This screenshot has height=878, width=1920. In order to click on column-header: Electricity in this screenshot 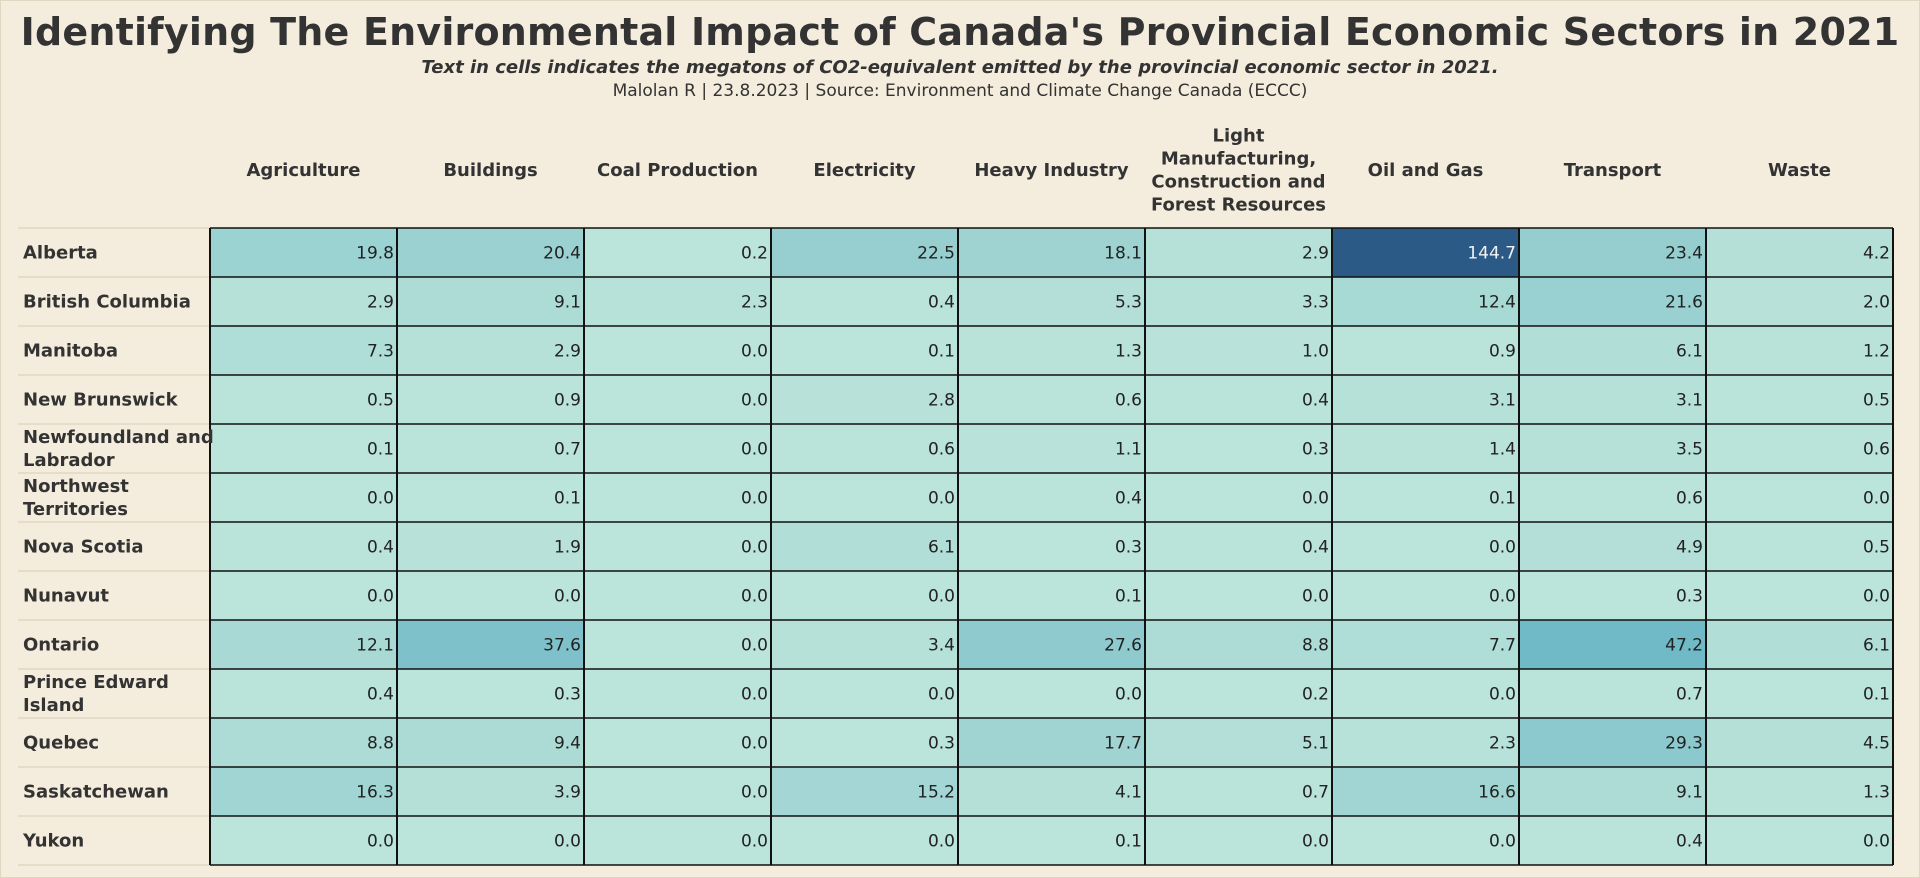, I will do `click(864, 170)`.